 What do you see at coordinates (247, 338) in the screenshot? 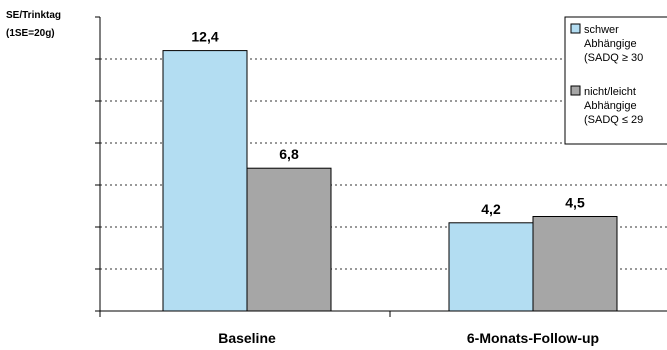
I see `category-label: Baseline` at bounding box center [247, 338].